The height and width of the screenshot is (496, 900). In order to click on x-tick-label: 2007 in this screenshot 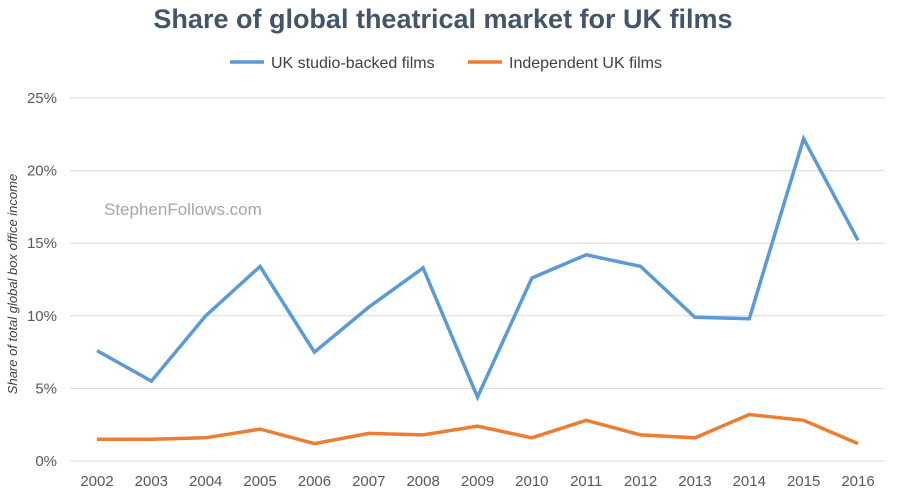, I will do `click(368, 481)`.